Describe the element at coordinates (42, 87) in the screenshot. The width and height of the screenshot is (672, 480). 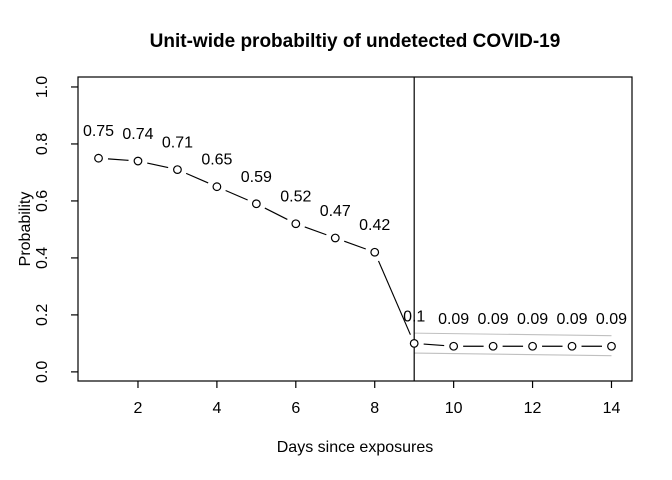
I see `y-tick-label: 1.0` at that location.